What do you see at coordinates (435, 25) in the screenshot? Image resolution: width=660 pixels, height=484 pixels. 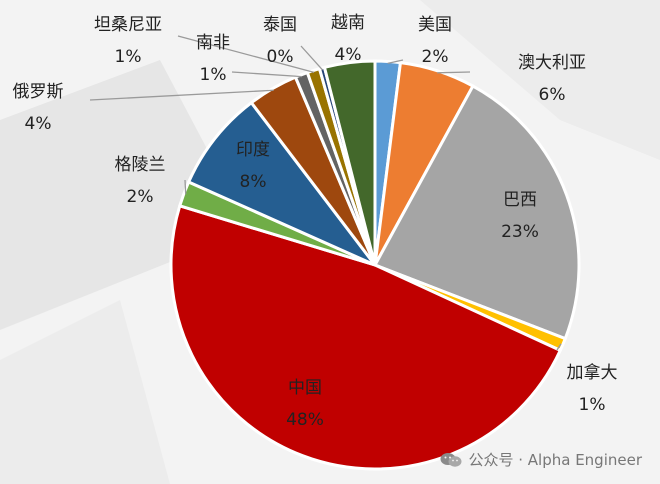 I see `slice-label: 美国` at bounding box center [435, 25].